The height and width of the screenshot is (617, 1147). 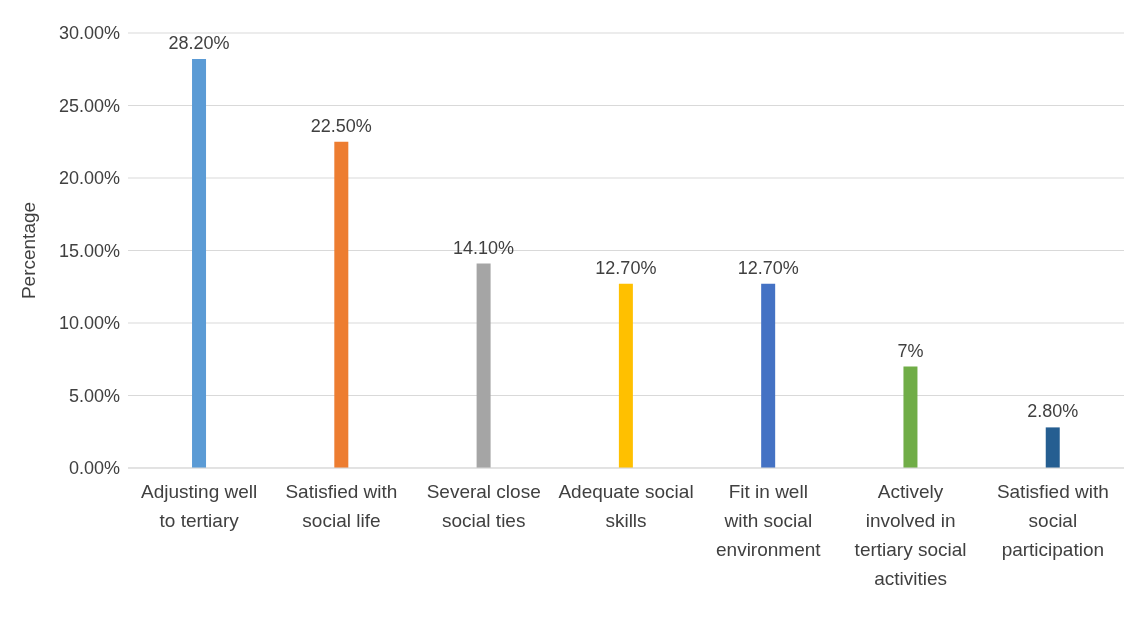 I want to click on x-tick-label: Satisfied with social participation, so click(x=1052, y=520).